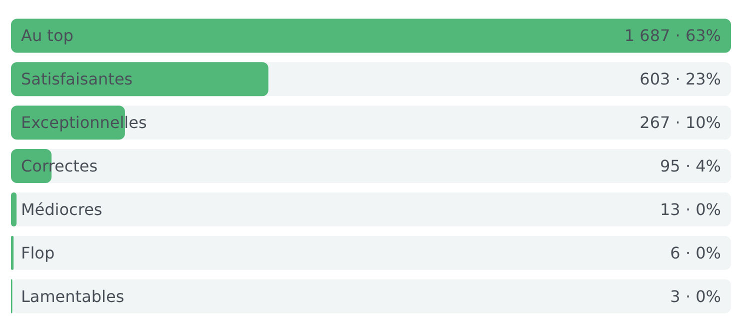 This screenshot has height=336, width=742. I want to click on data-label: 6 · 0%, so click(695, 252).